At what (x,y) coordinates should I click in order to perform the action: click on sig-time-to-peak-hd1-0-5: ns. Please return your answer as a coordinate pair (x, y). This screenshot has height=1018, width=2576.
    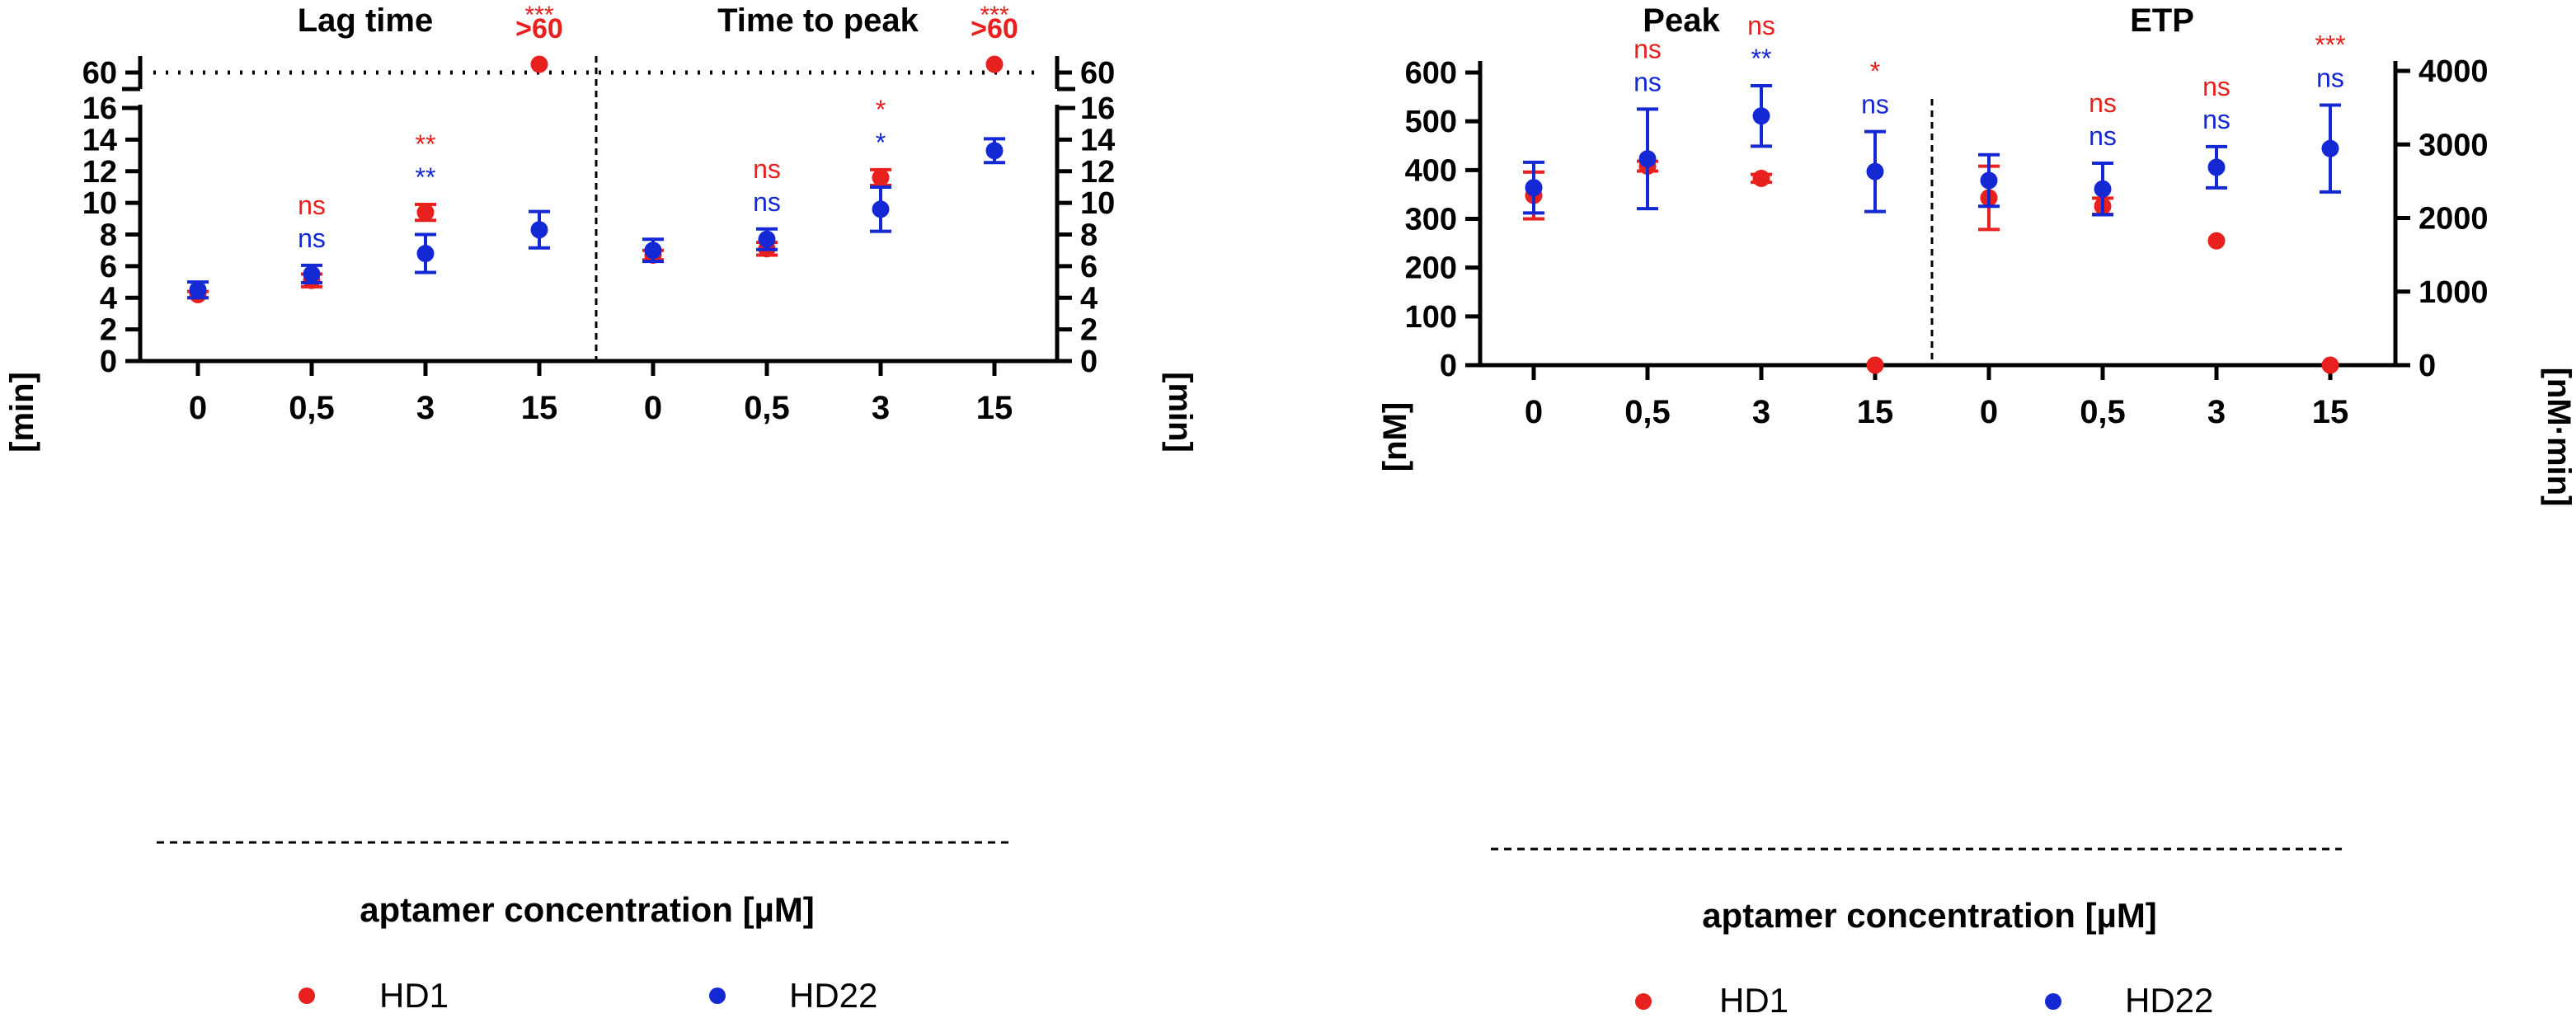
    Looking at the image, I should click on (767, 169).